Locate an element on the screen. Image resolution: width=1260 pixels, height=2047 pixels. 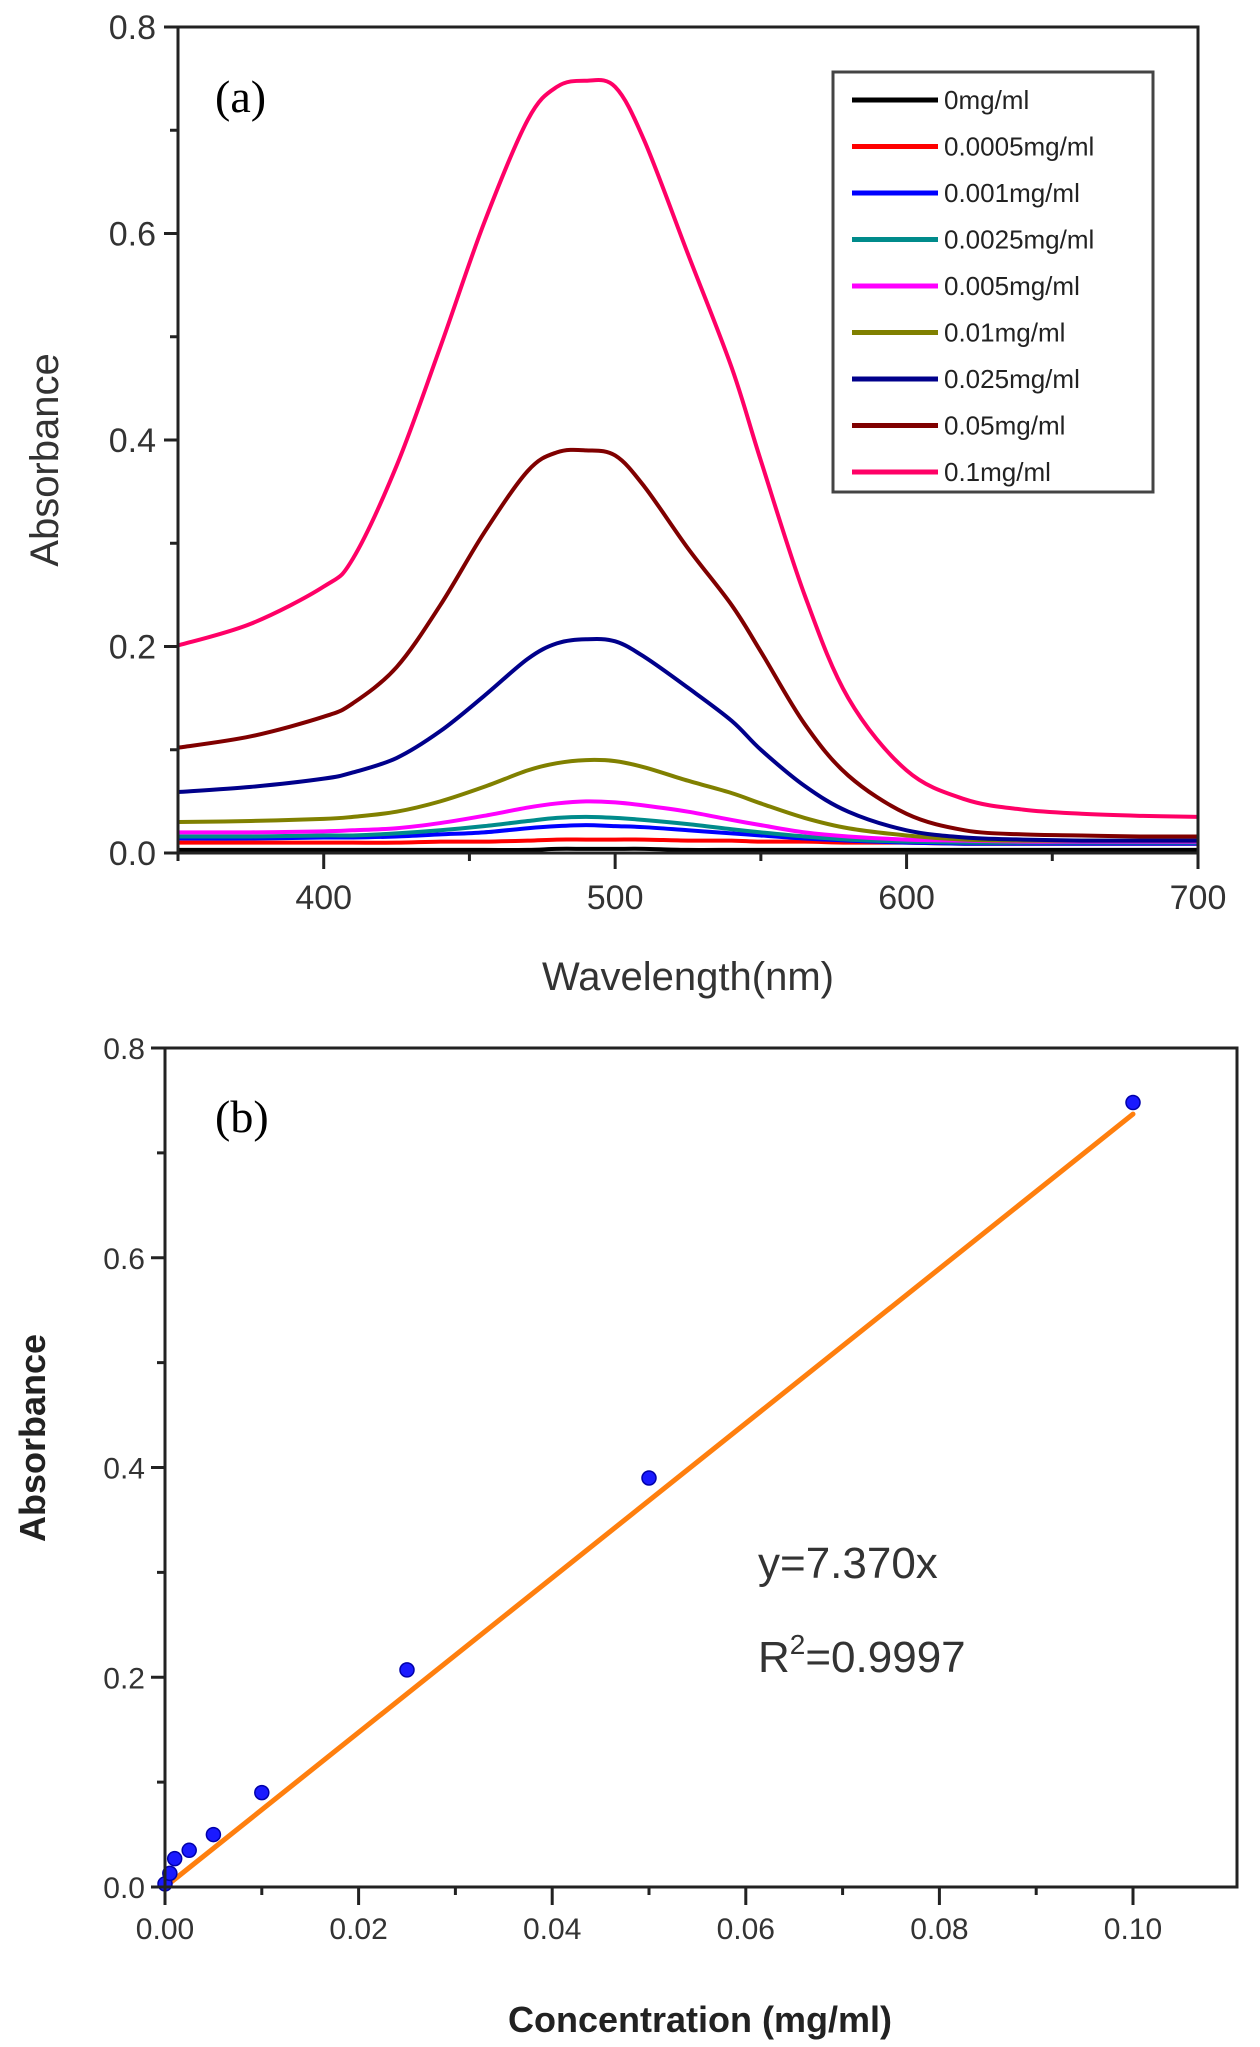
legend-label: 0.001mg/ml is located at coordinates (1012, 193).